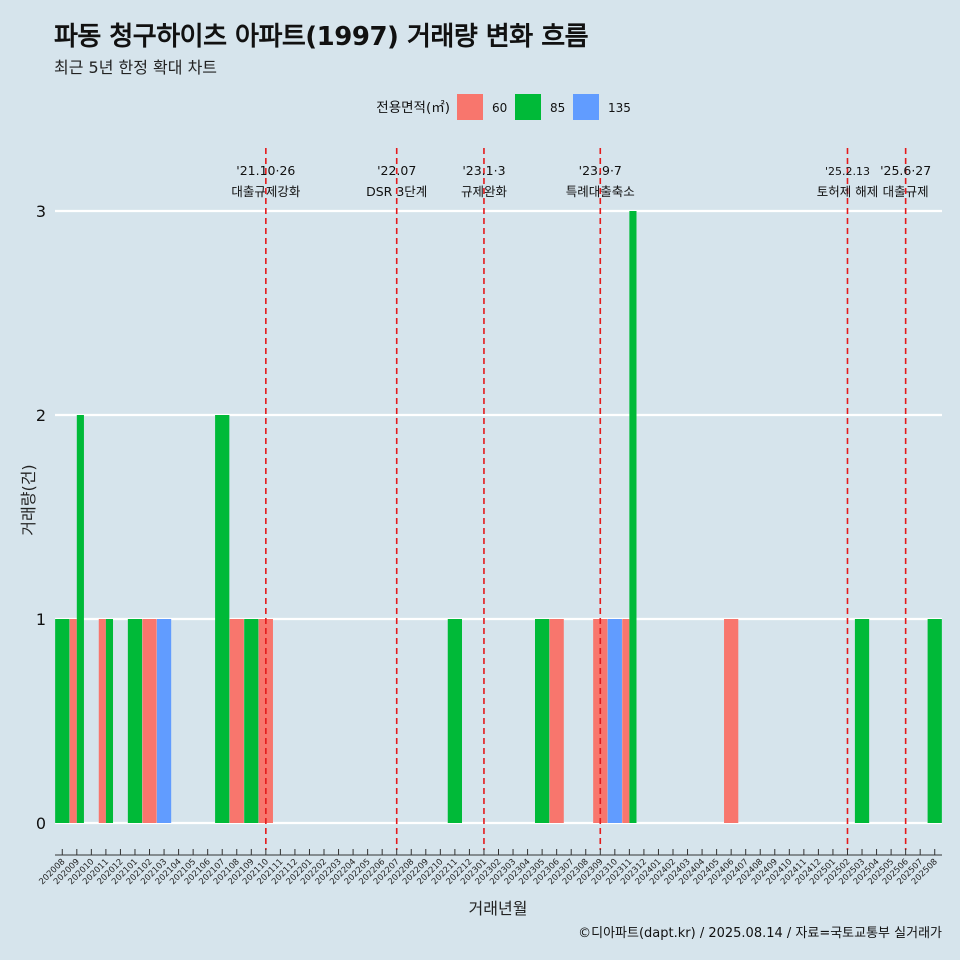  I want to click on event-label: 대출규제강화, so click(266, 191).